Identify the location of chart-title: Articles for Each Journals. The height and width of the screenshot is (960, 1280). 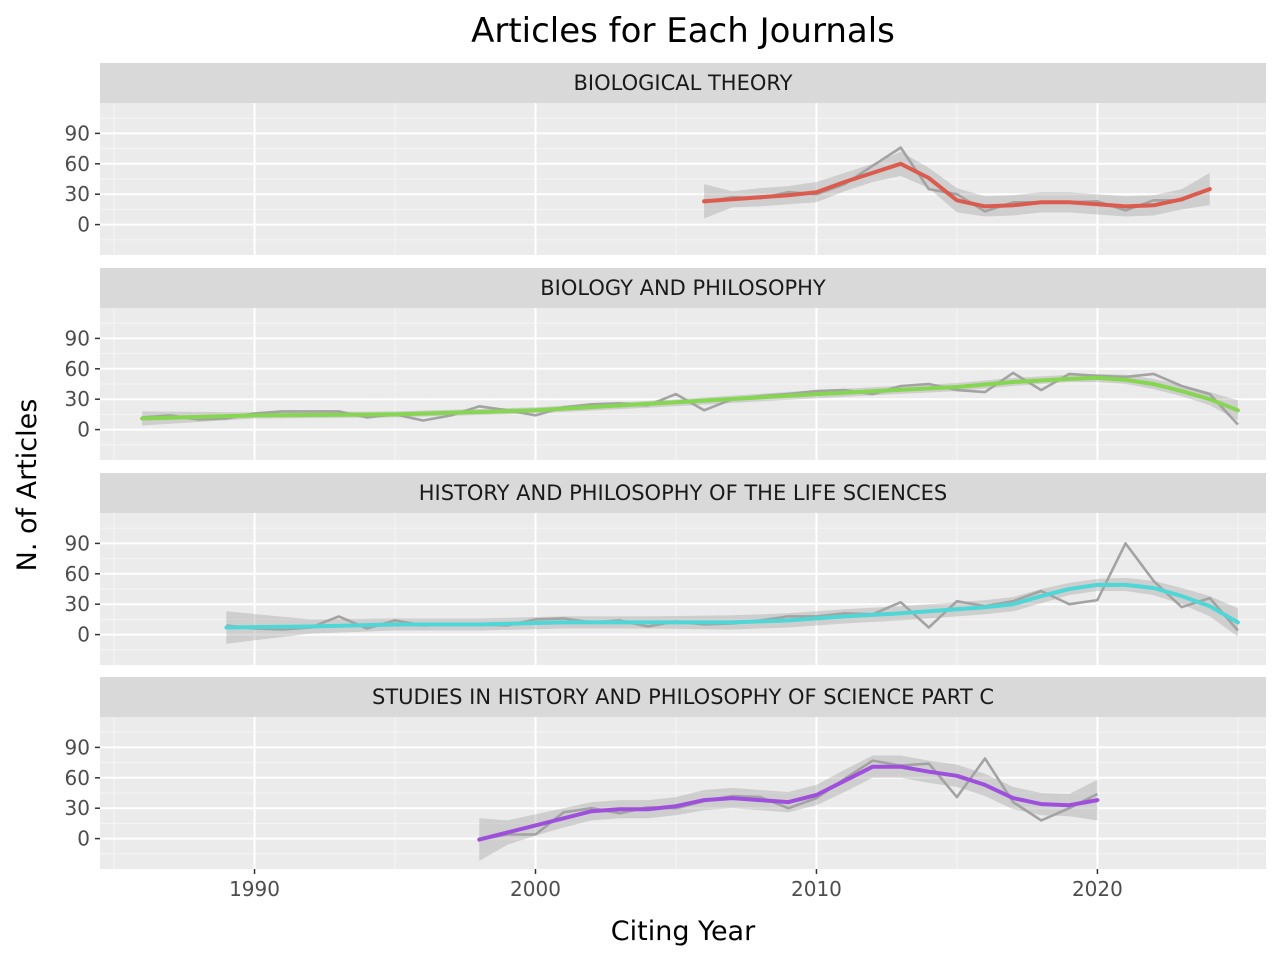
(683, 31).